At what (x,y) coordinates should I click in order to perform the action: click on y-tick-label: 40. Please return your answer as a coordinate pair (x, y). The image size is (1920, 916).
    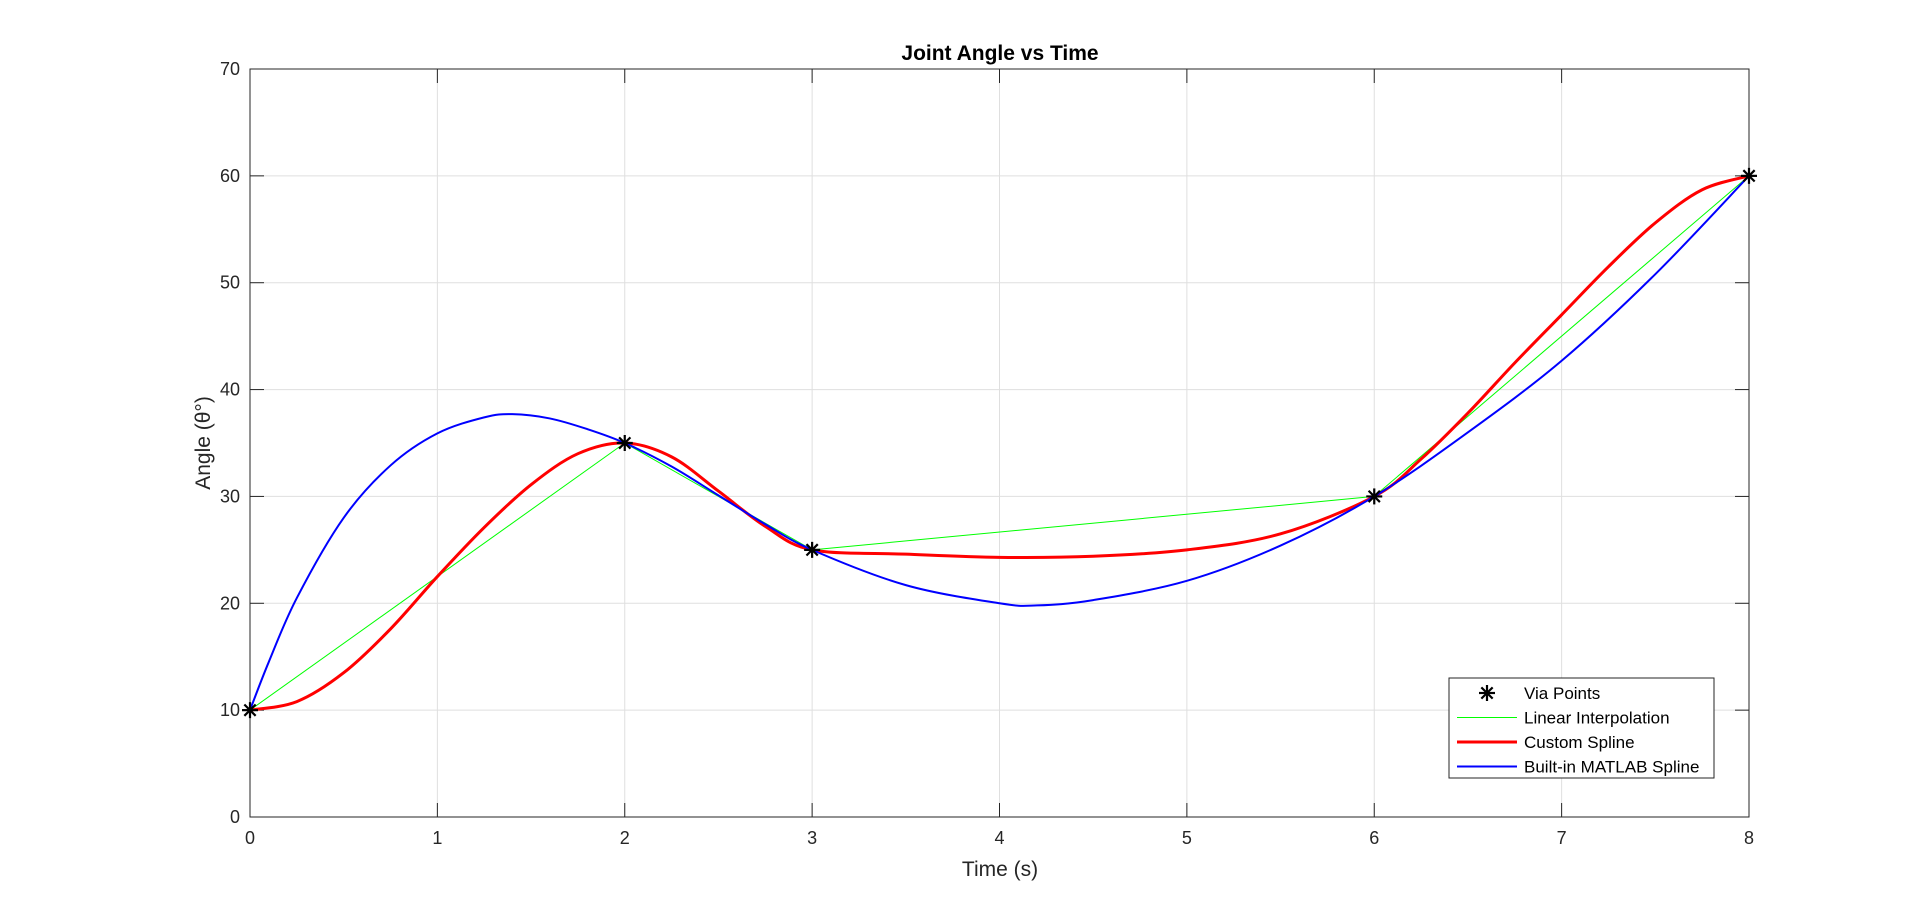
    Looking at the image, I should click on (230, 390).